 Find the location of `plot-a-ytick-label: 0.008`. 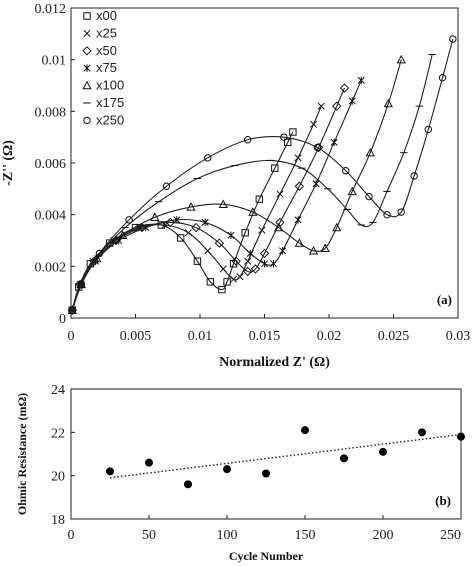

plot-a-ytick-label: 0.008 is located at coordinates (51, 112).